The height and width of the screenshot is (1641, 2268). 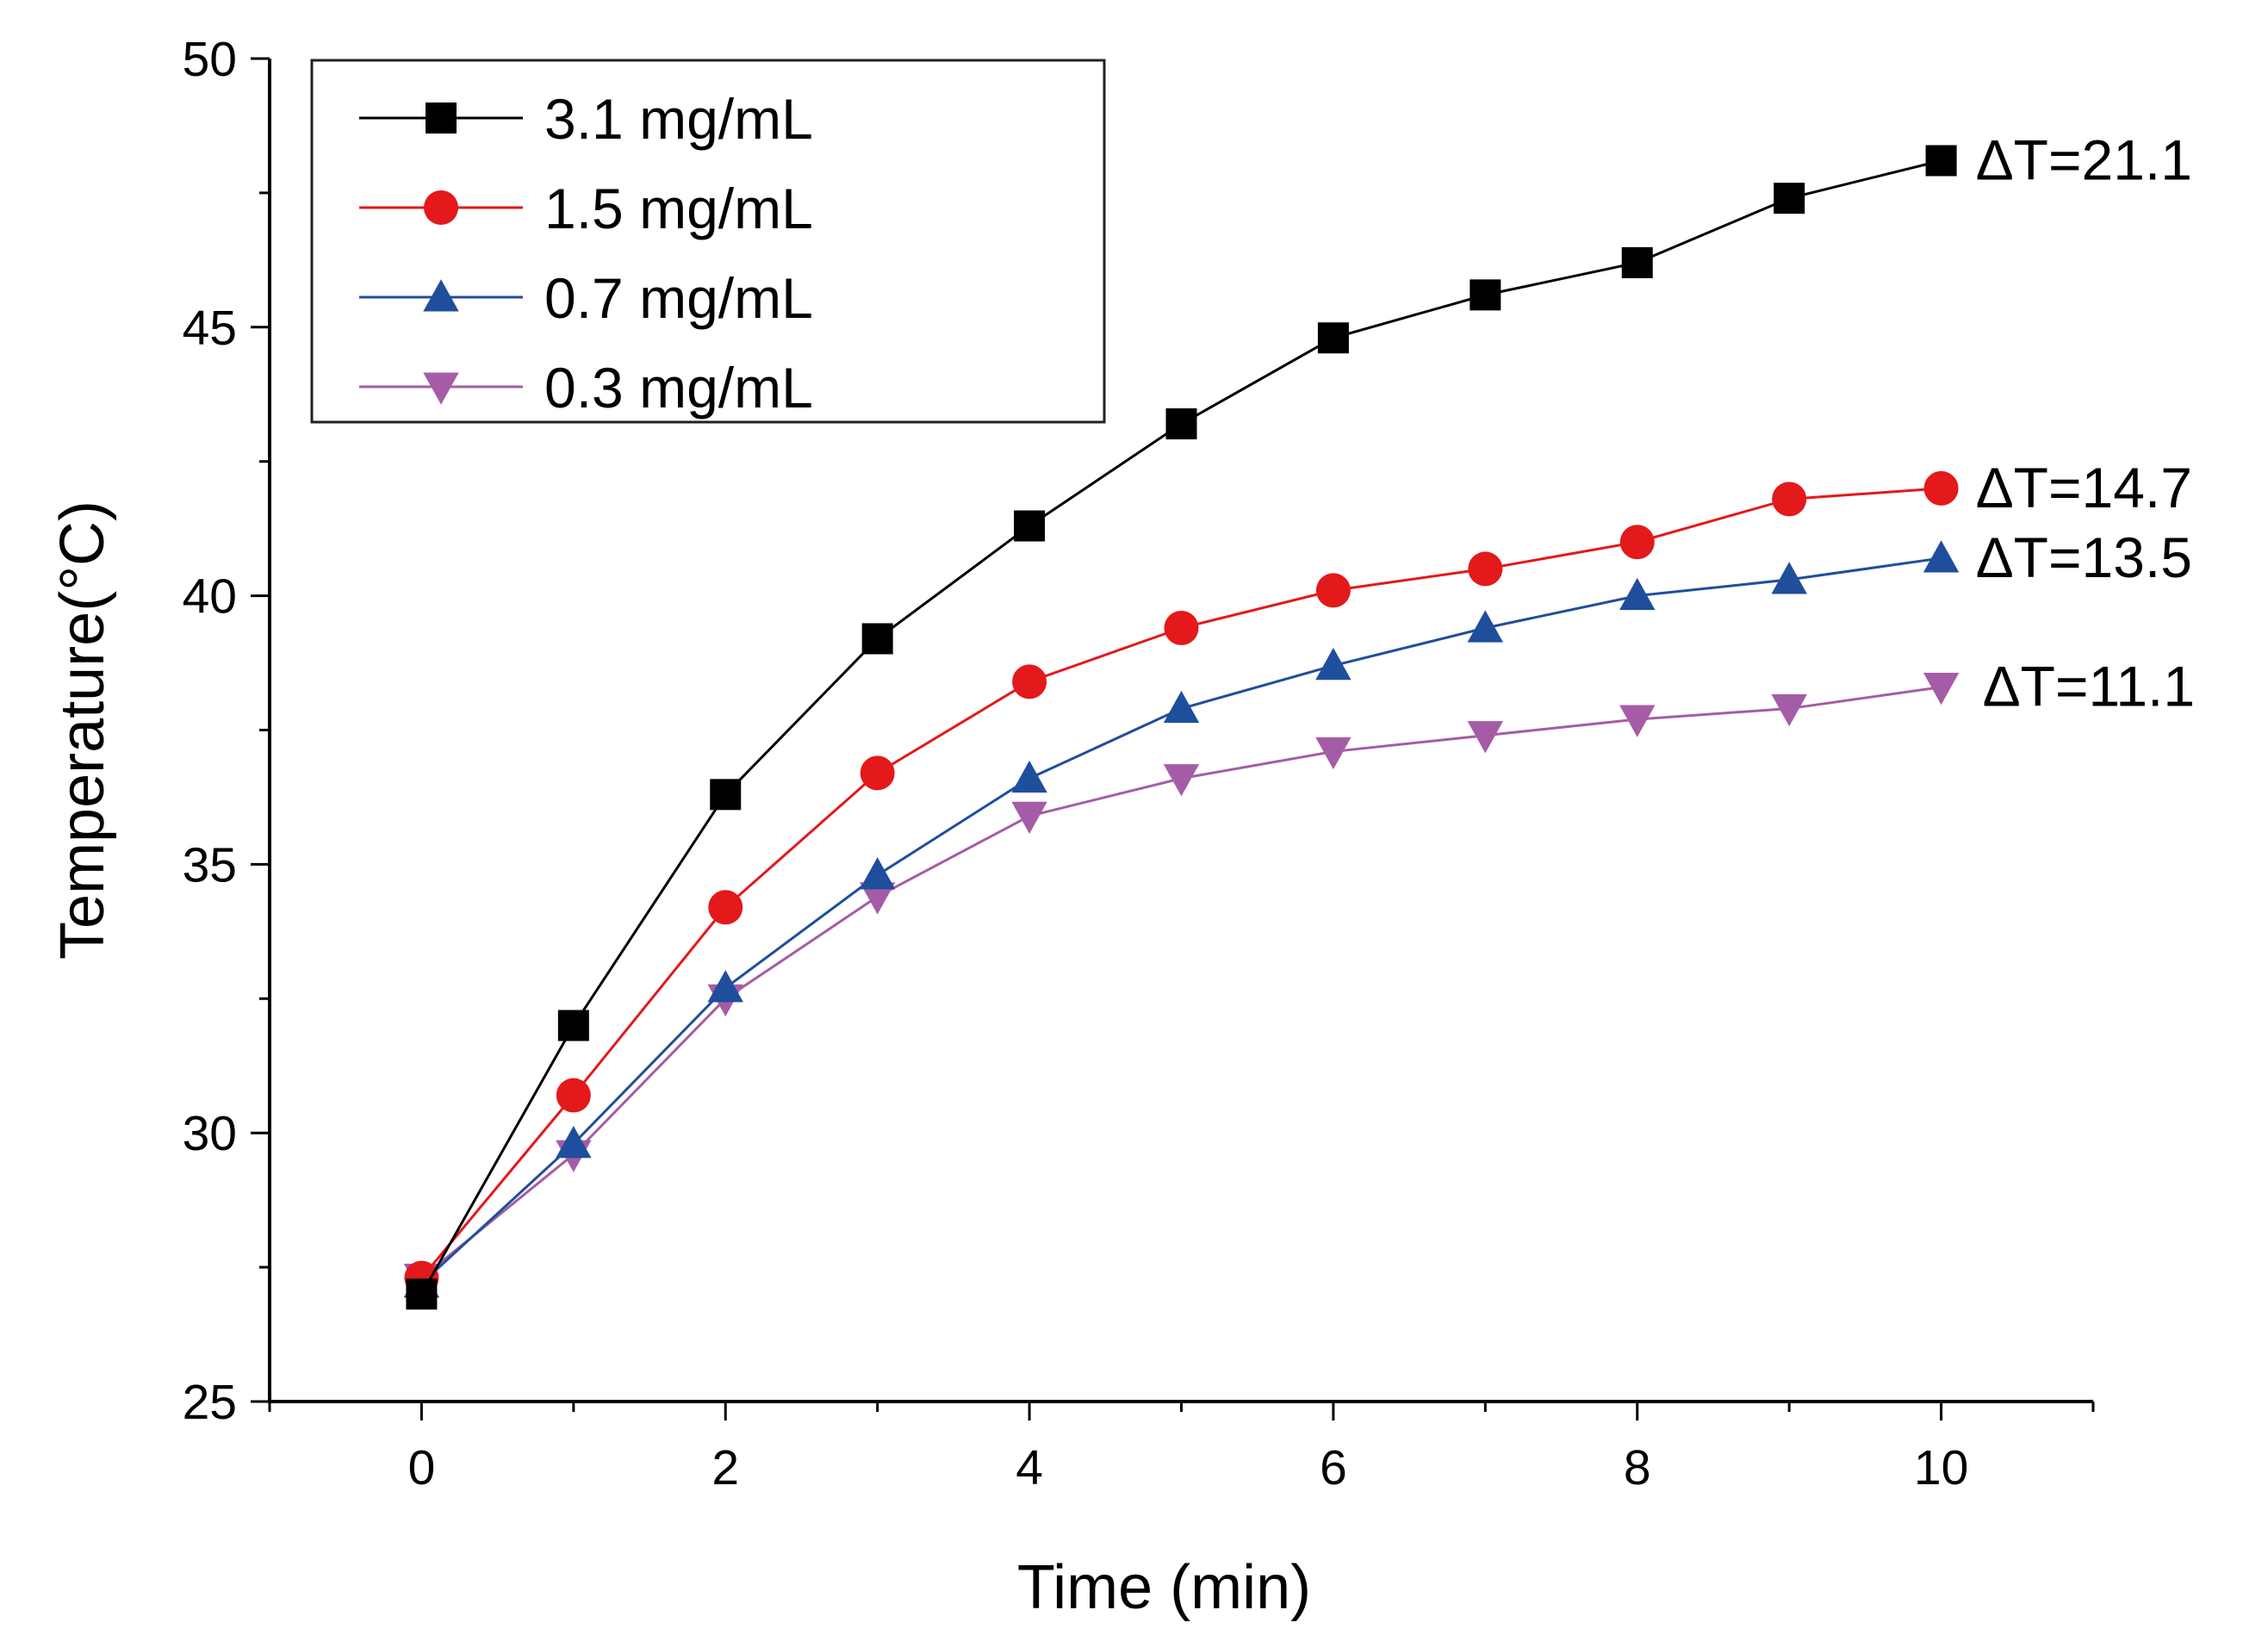 I want to click on legend-item: 0.7 mg/mL, so click(x=586, y=298).